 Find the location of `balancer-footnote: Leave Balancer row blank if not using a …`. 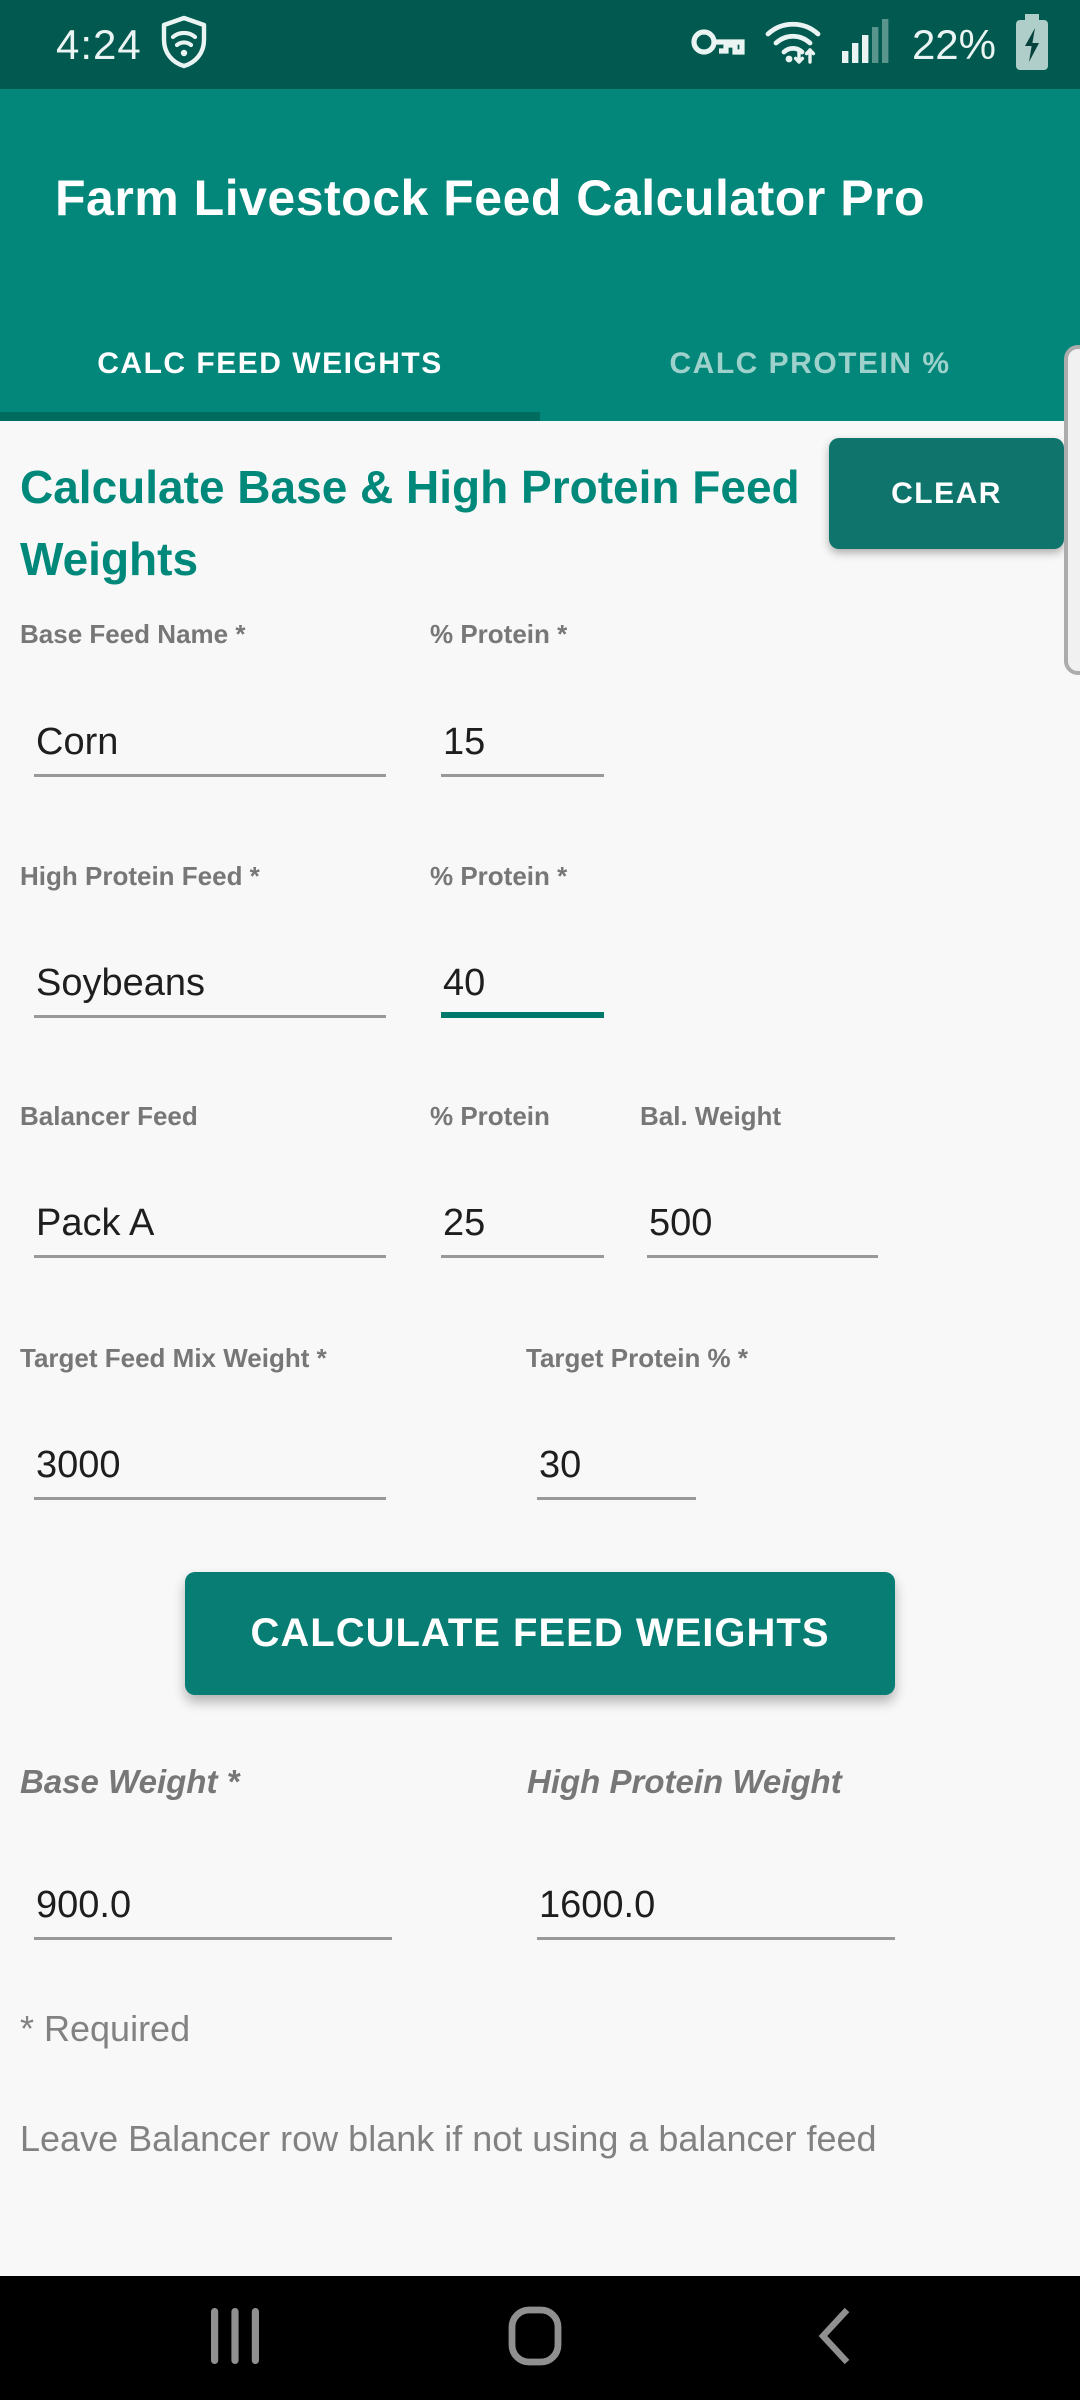

balancer-footnote: Leave Balancer row blank if not using a … is located at coordinates (448, 2138).